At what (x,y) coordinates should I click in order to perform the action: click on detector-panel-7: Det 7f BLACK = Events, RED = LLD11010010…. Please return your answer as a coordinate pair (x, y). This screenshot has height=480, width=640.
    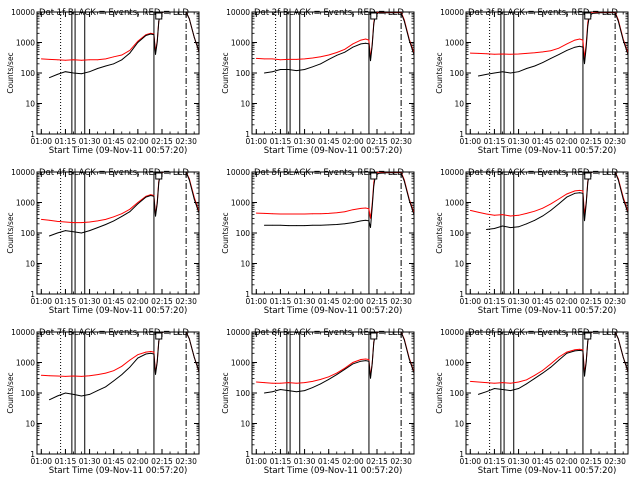
    Looking at the image, I should click on (103, 402).